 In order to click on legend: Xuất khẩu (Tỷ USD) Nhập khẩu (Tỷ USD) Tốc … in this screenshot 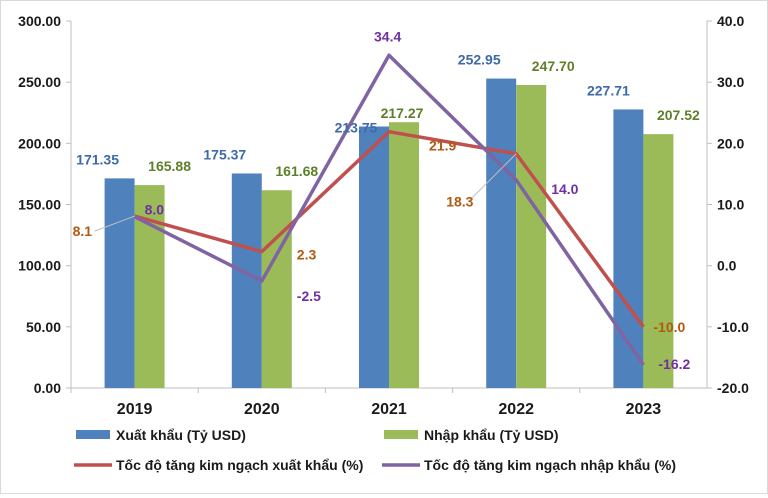, I will do `click(375, 450)`.